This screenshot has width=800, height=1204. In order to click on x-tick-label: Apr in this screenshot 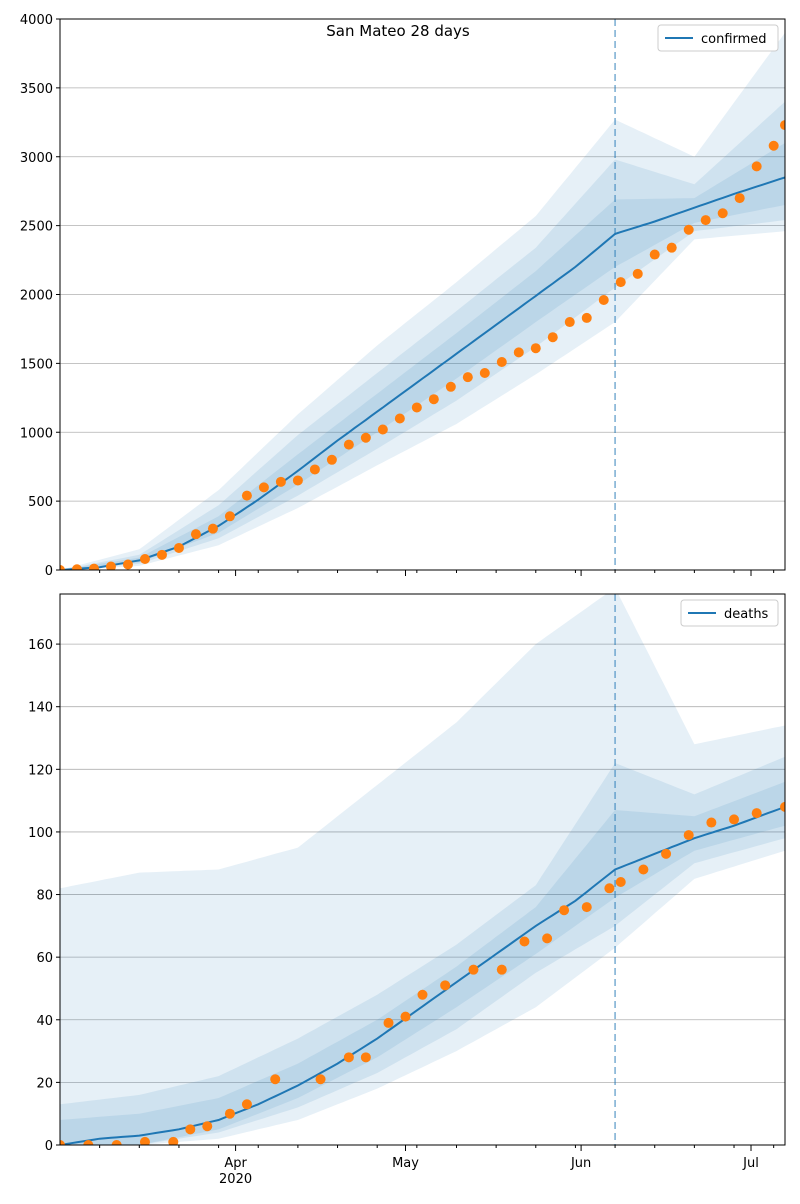, I will do `click(235, 1163)`.